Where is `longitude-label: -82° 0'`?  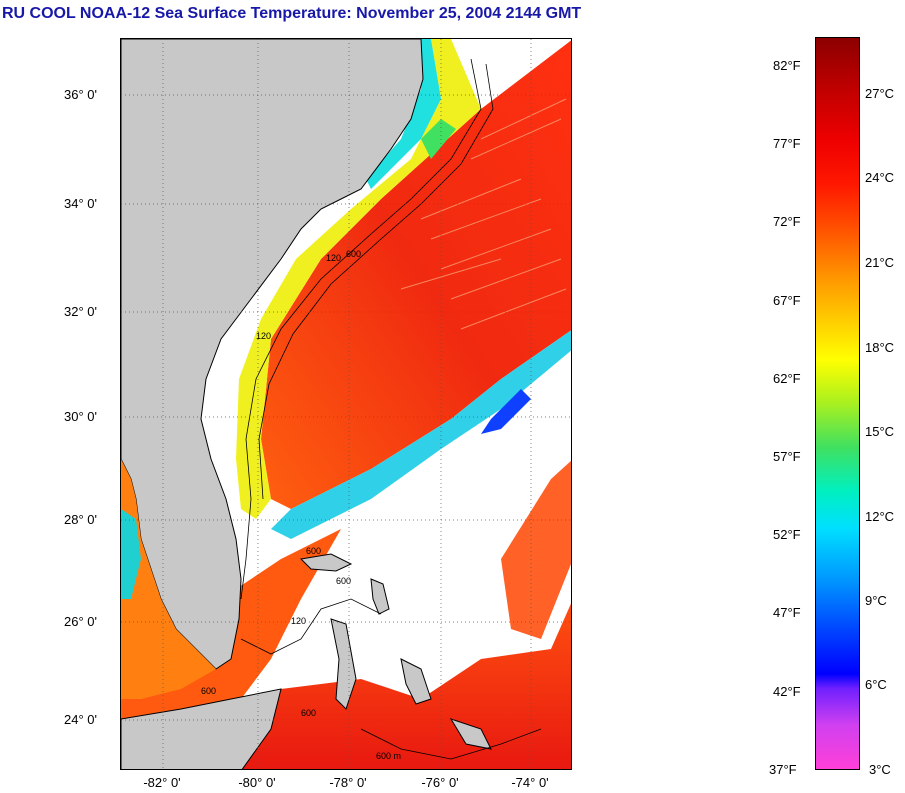
longitude-label: -82° 0' is located at coordinates (162, 782).